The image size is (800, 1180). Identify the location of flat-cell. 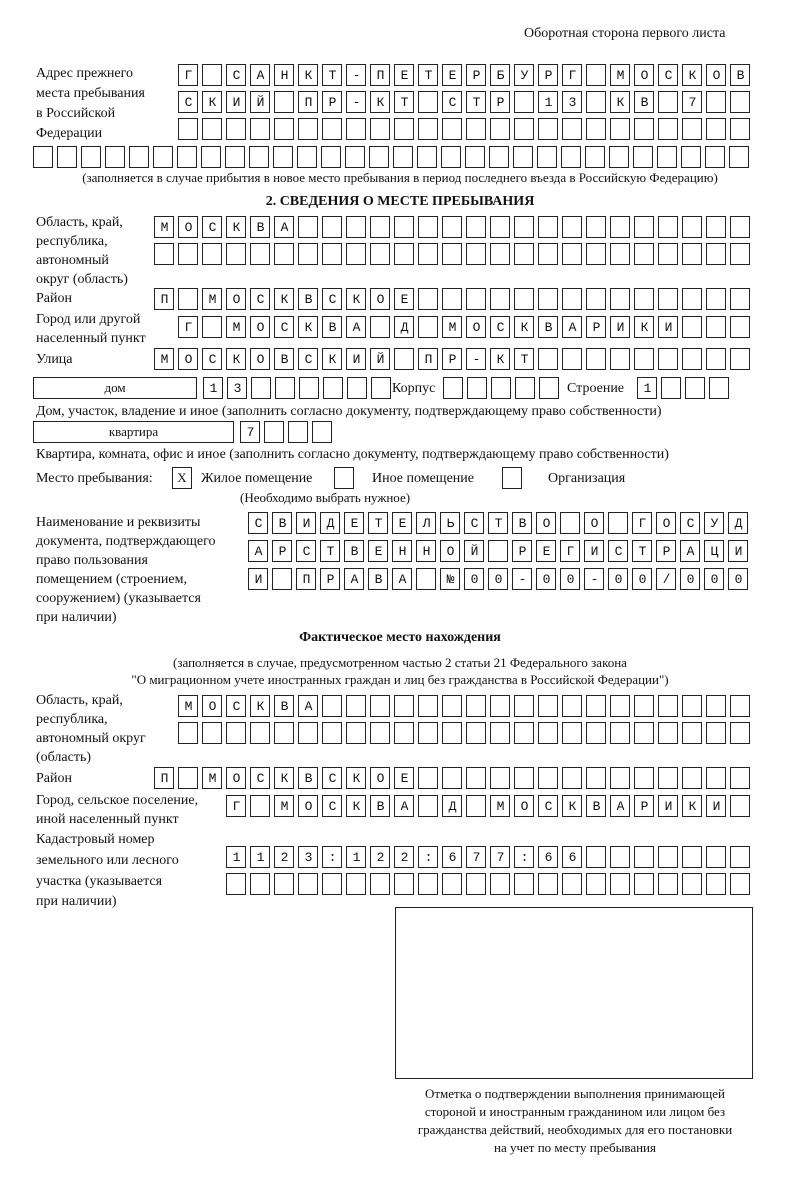
(298, 432).